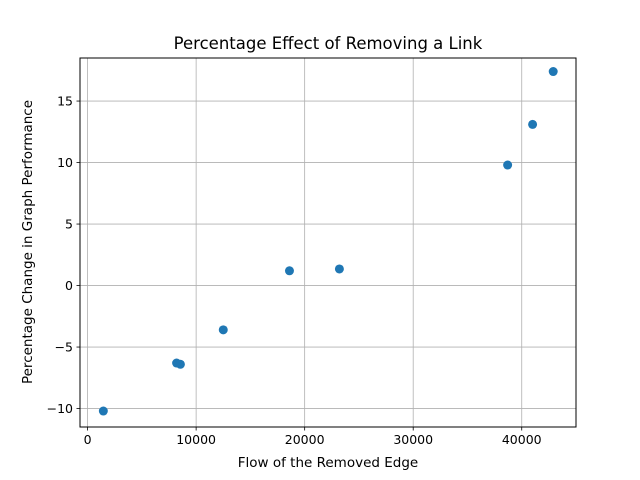 This screenshot has height=480, width=640. What do you see at coordinates (69, 224) in the screenshot?
I see `y-tick-label: 5` at bounding box center [69, 224].